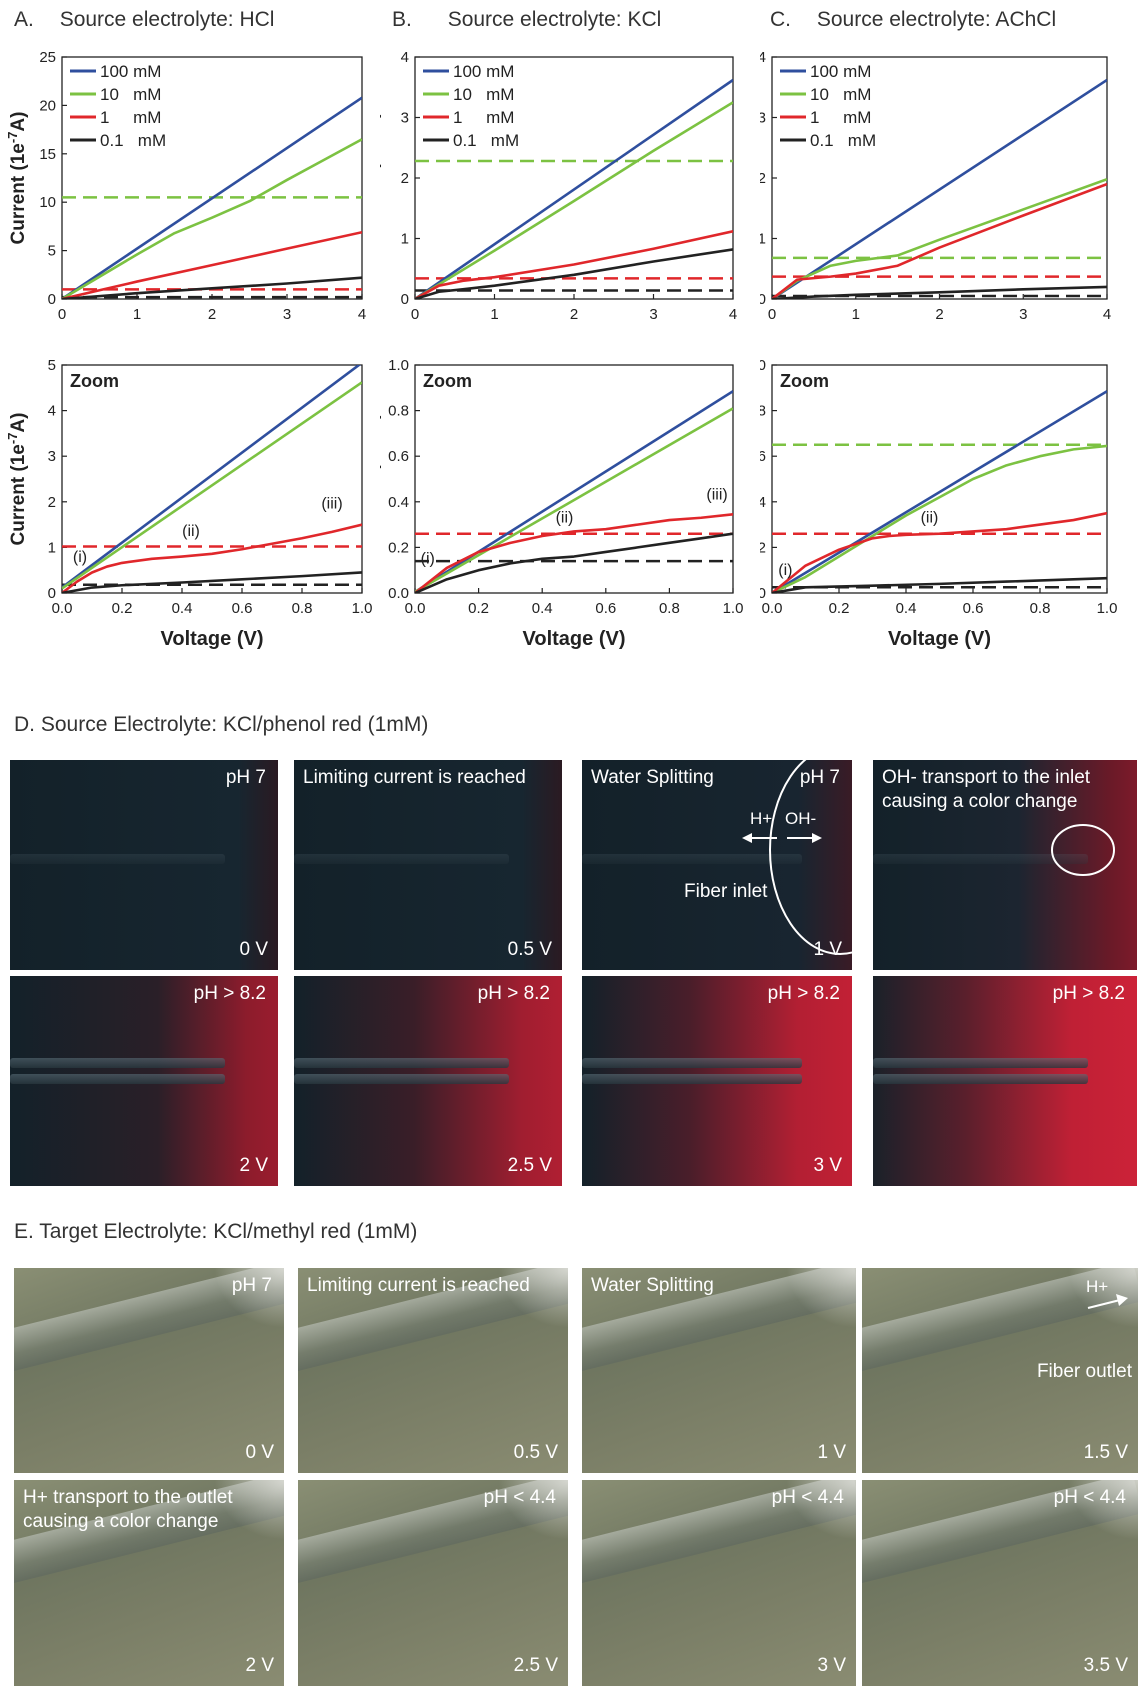 The height and width of the screenshot is (1686, 1143). What do you see at coordinates (827, 950) in the screenshot?
I see `panel-voltage-label: 1 V` at bounding box center [827, 950].